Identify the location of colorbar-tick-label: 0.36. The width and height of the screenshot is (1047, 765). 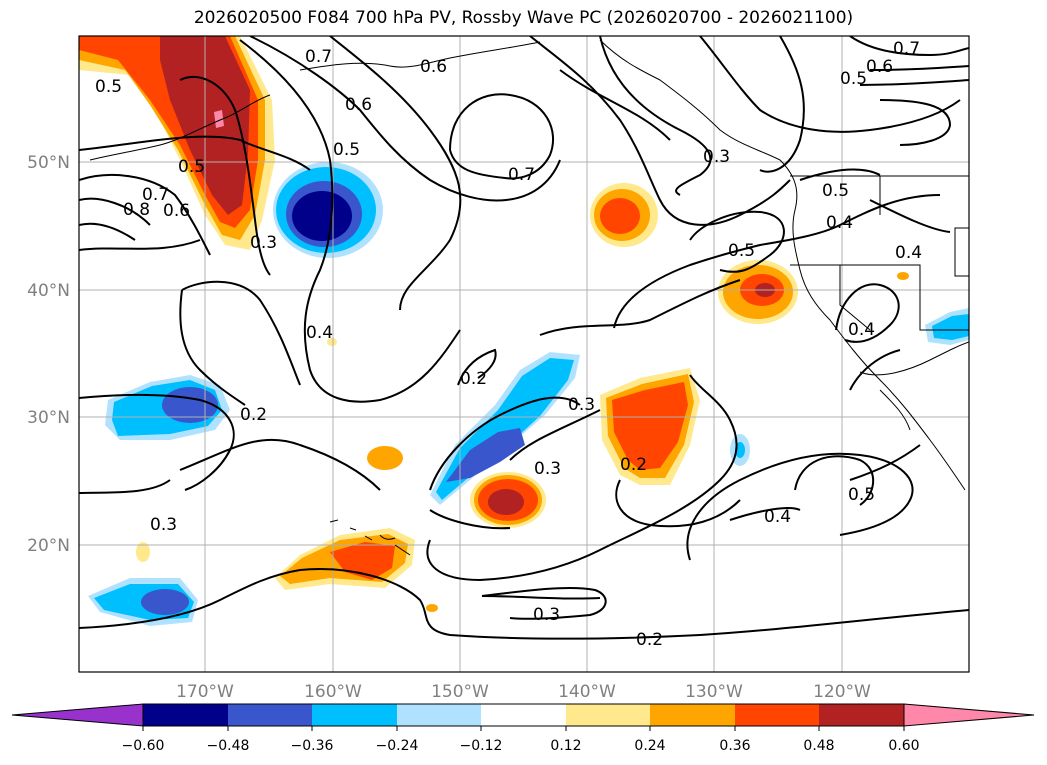
(734, 746).